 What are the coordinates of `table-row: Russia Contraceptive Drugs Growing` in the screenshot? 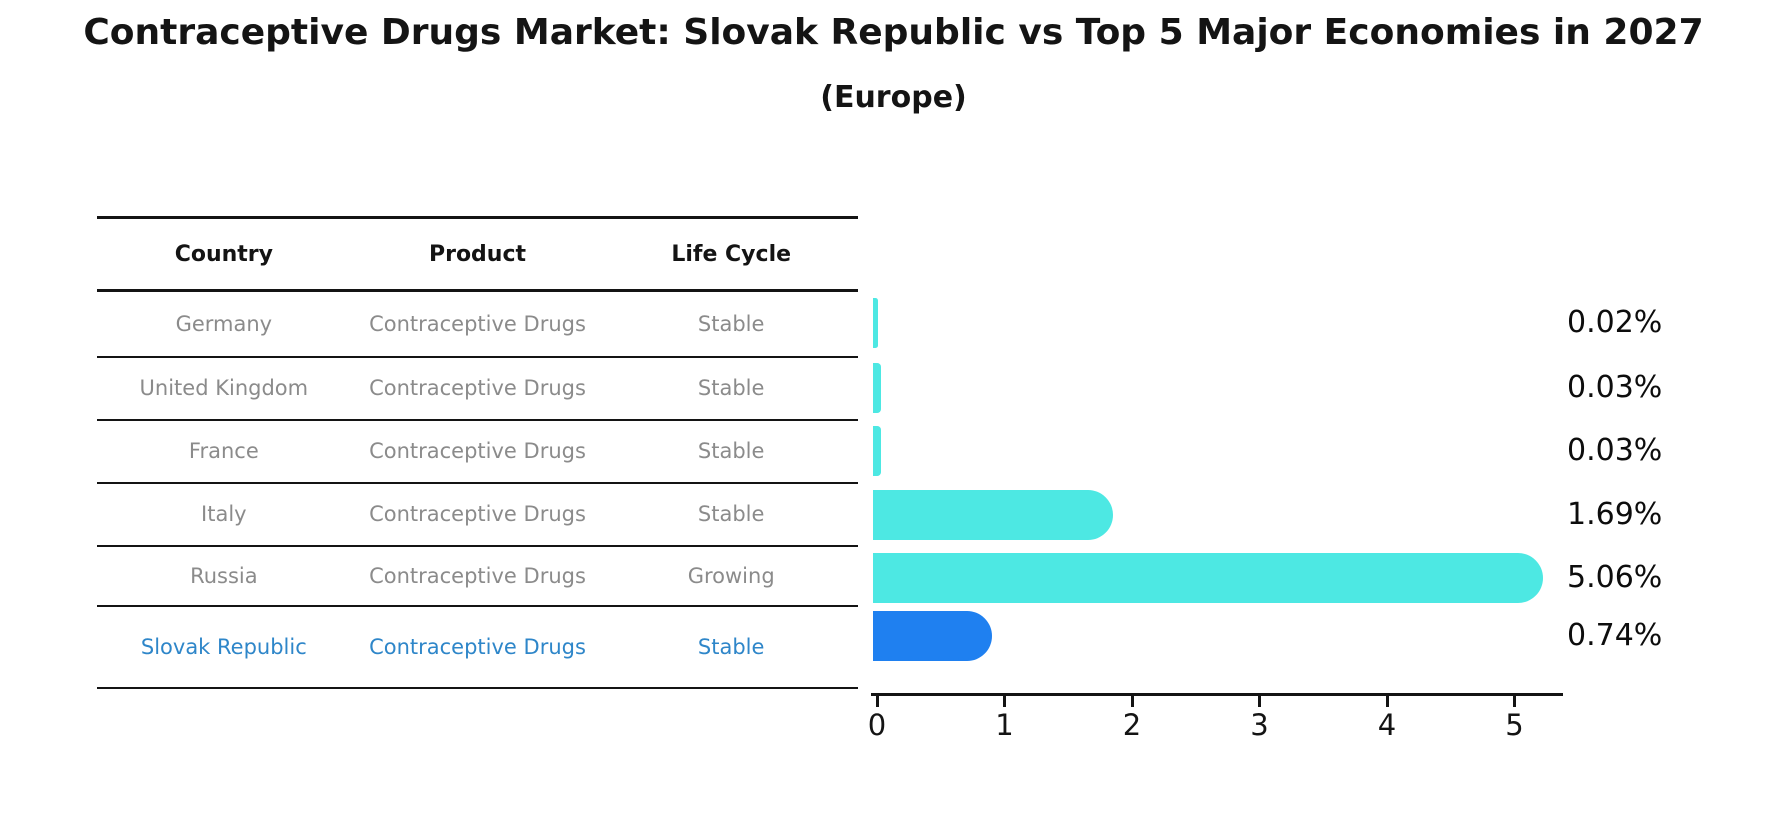 It's located at (477, 577).